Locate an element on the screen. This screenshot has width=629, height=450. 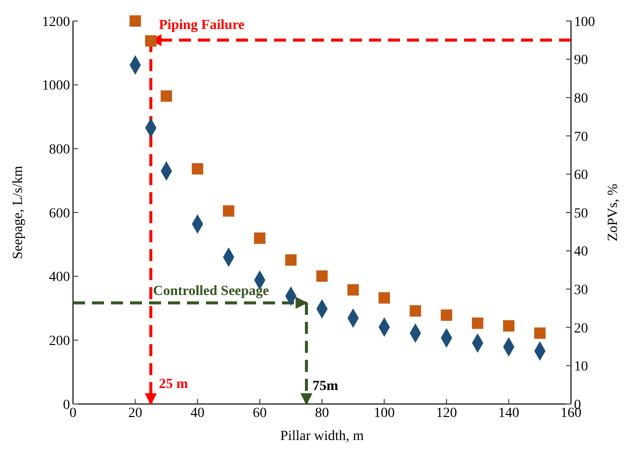
y-tick-label: 200 is located at coordinates (59, 342).